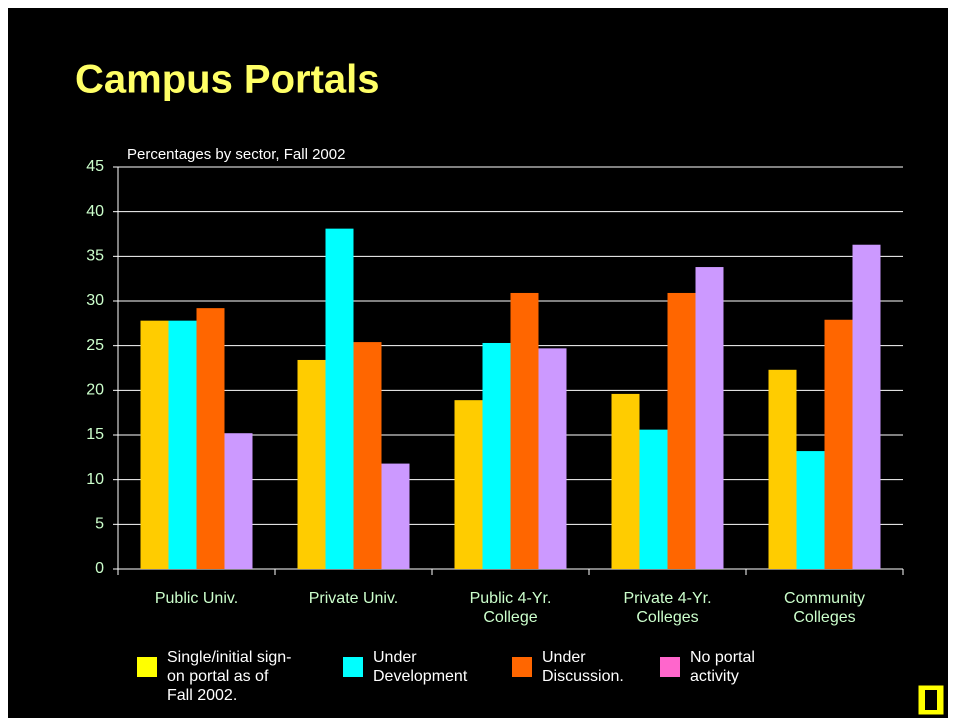 This screenshot has height=726, width=954. Describe the element at coordinates (227, 80) in the screenshot. I see `chart-title: Campus Portals` at that location.